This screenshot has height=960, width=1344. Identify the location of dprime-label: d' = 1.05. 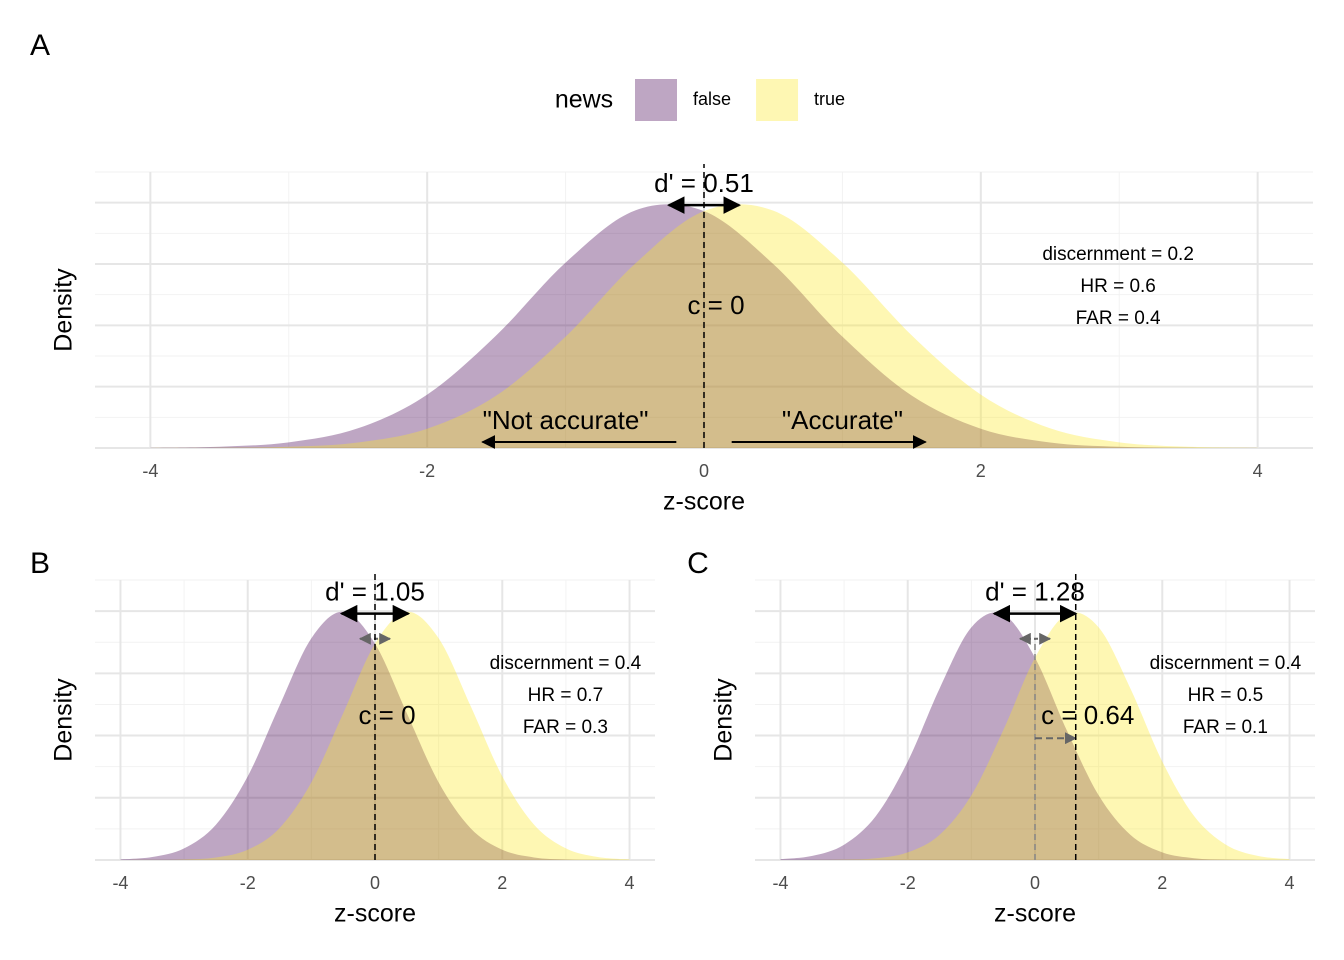
(375, 591).